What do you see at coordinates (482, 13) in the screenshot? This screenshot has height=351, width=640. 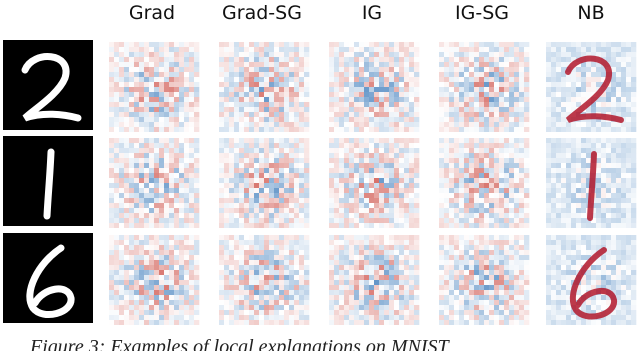 I see `column-header: IG-SG` at bounding box center [482, 13].